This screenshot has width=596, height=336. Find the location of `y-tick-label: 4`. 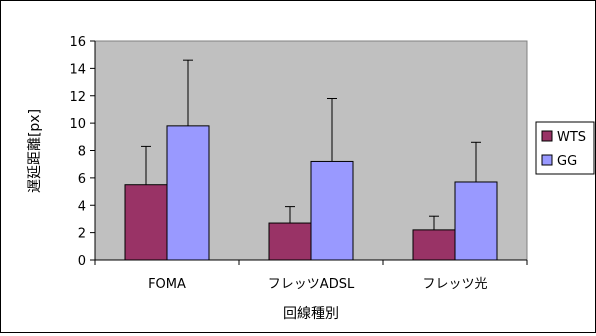

y-tick-label: 4 is located at coordinates (82, 206).